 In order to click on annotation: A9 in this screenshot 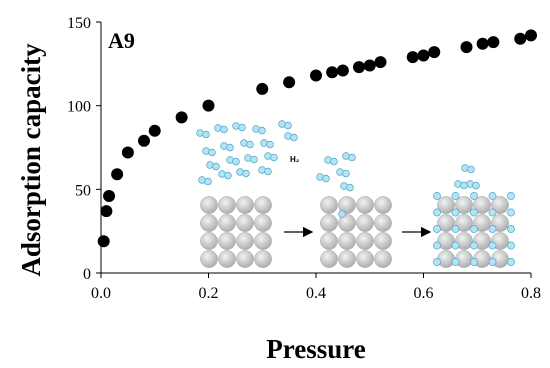, I will do `click(121, 40)`.